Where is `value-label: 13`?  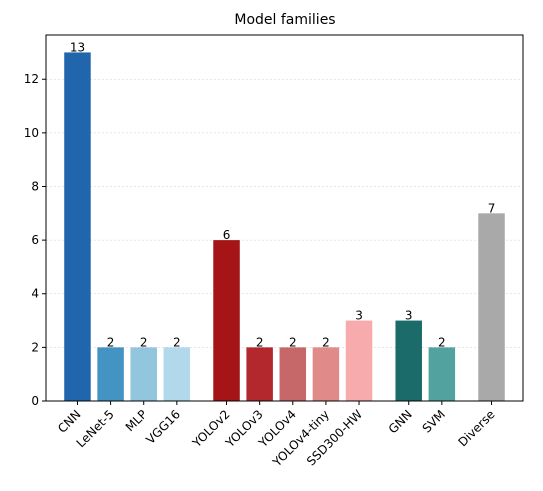
value-label: 13 is located at coordinates (77, 47).